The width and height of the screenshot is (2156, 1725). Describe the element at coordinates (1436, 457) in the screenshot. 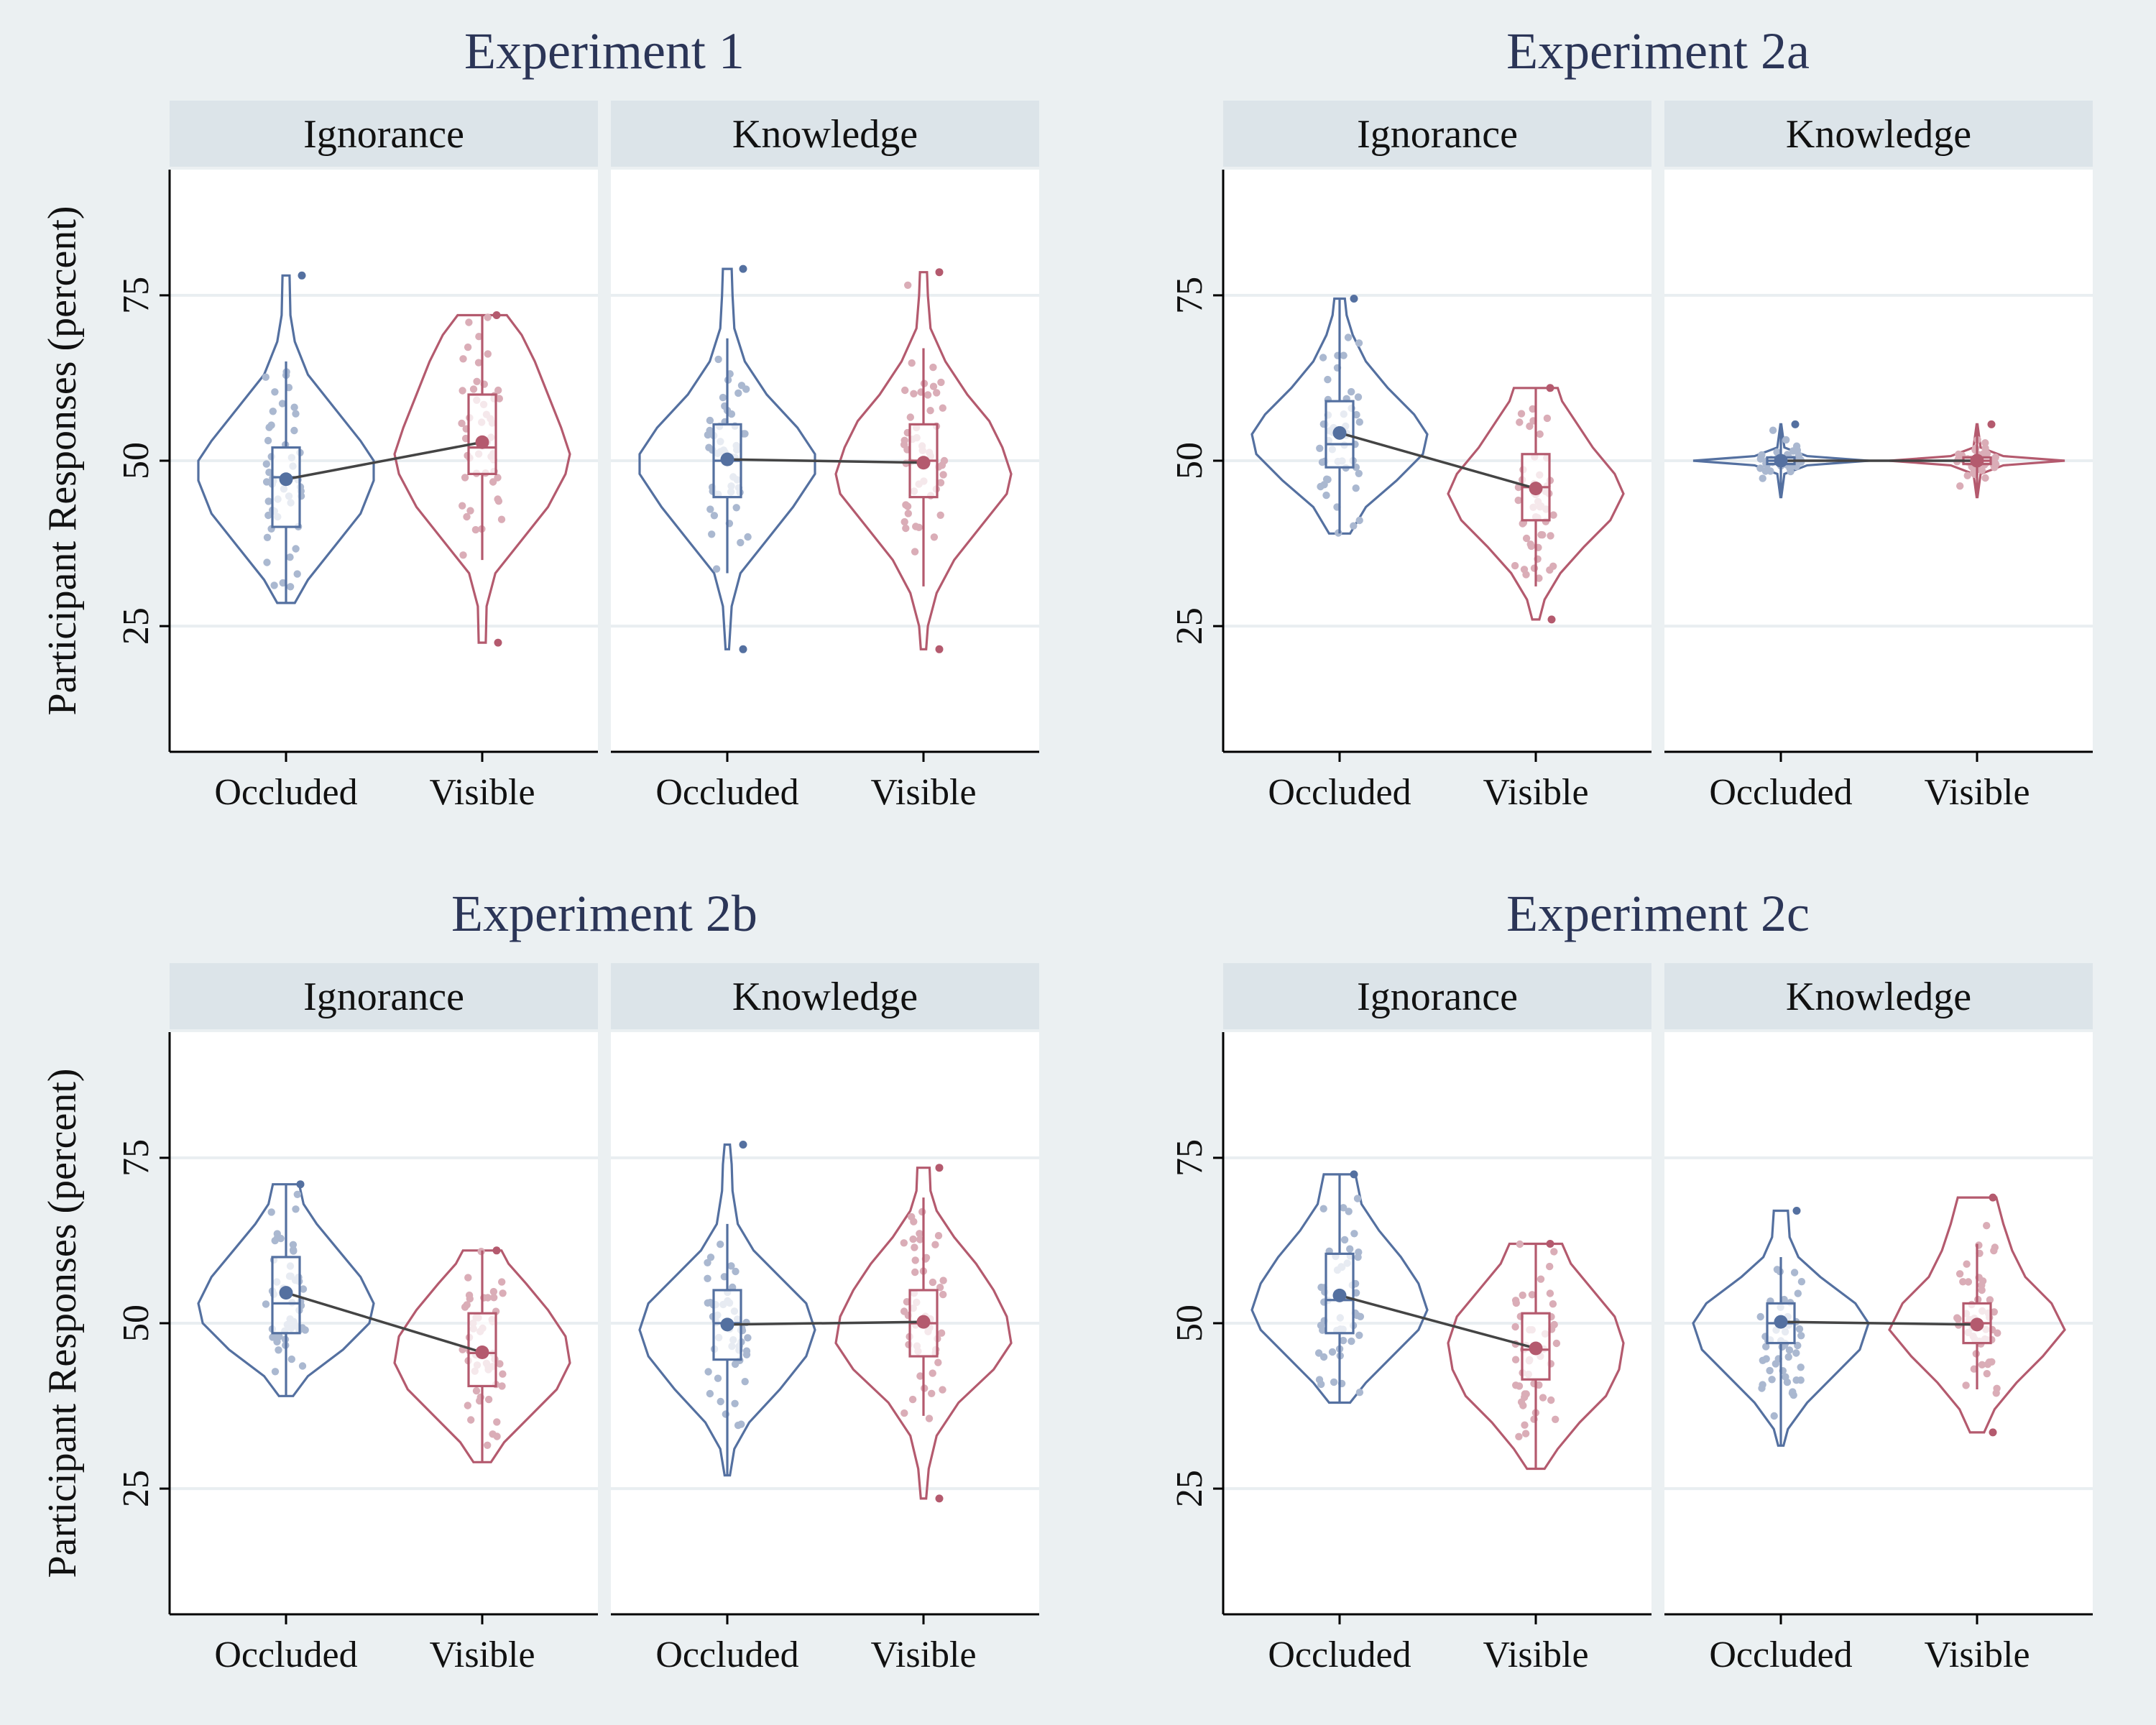

I see `panel-ignorance: Ignorance Occluded Visible` at that location.